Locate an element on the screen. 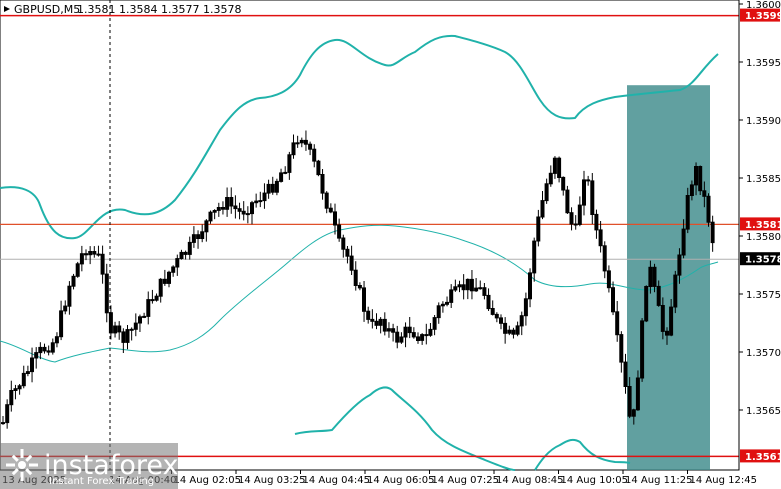 This screenshot has width=781, height=489. instaforex-logo: instaforex Instant Forex Trading is located at coordinates (89, 466).